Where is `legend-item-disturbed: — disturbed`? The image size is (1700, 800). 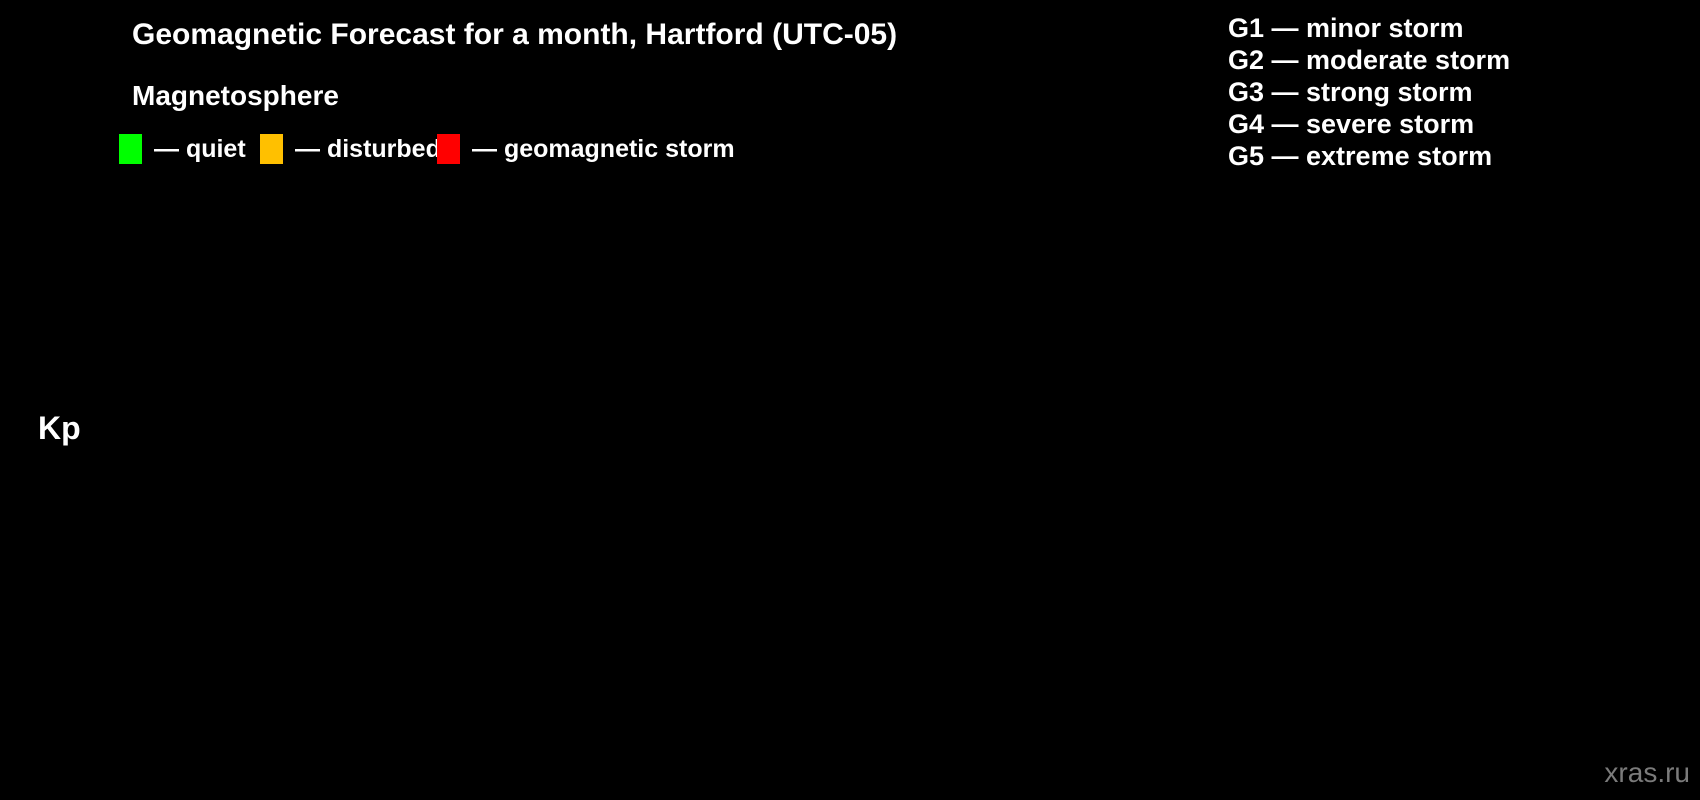 legend-item-disturbed: — disturbed is located at coordinates (350, 149).